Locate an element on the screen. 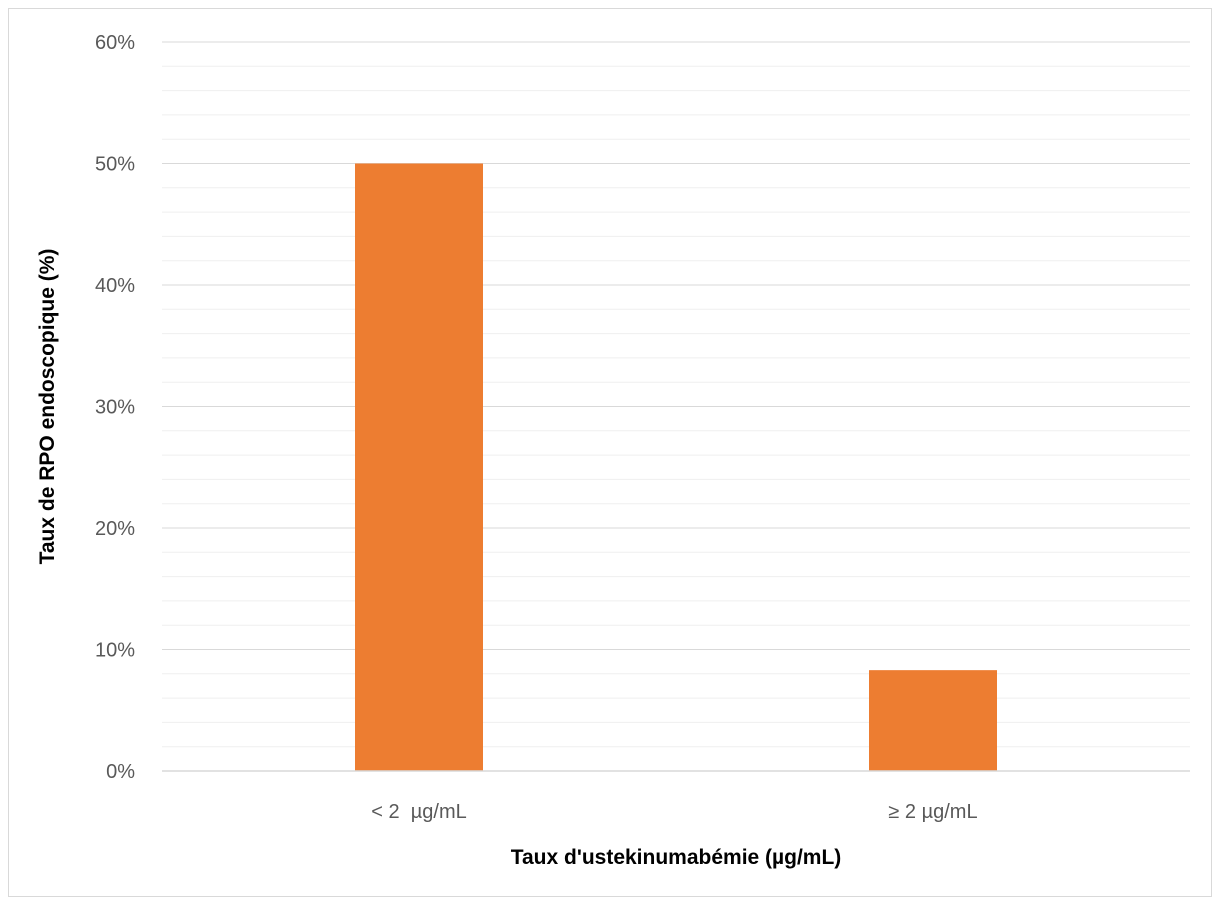 Image resolution: width=1214 pixels, height=901 pixels. y-tick-label: 40% is located at coordinates (115, 286).